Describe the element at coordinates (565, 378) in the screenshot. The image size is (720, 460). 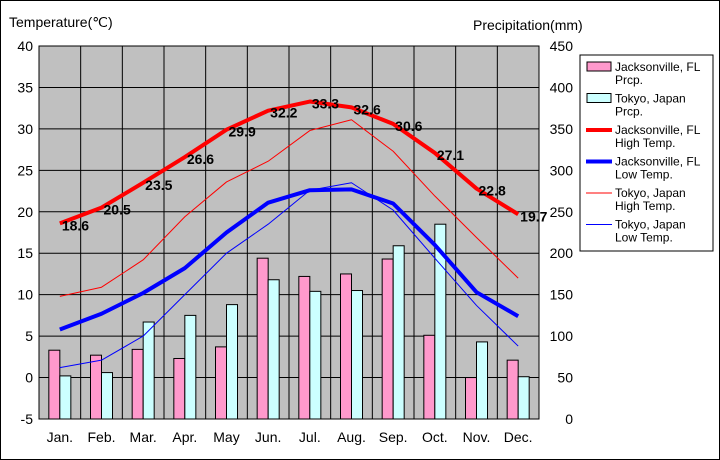
I see `right-tick-label: 50` at that location.